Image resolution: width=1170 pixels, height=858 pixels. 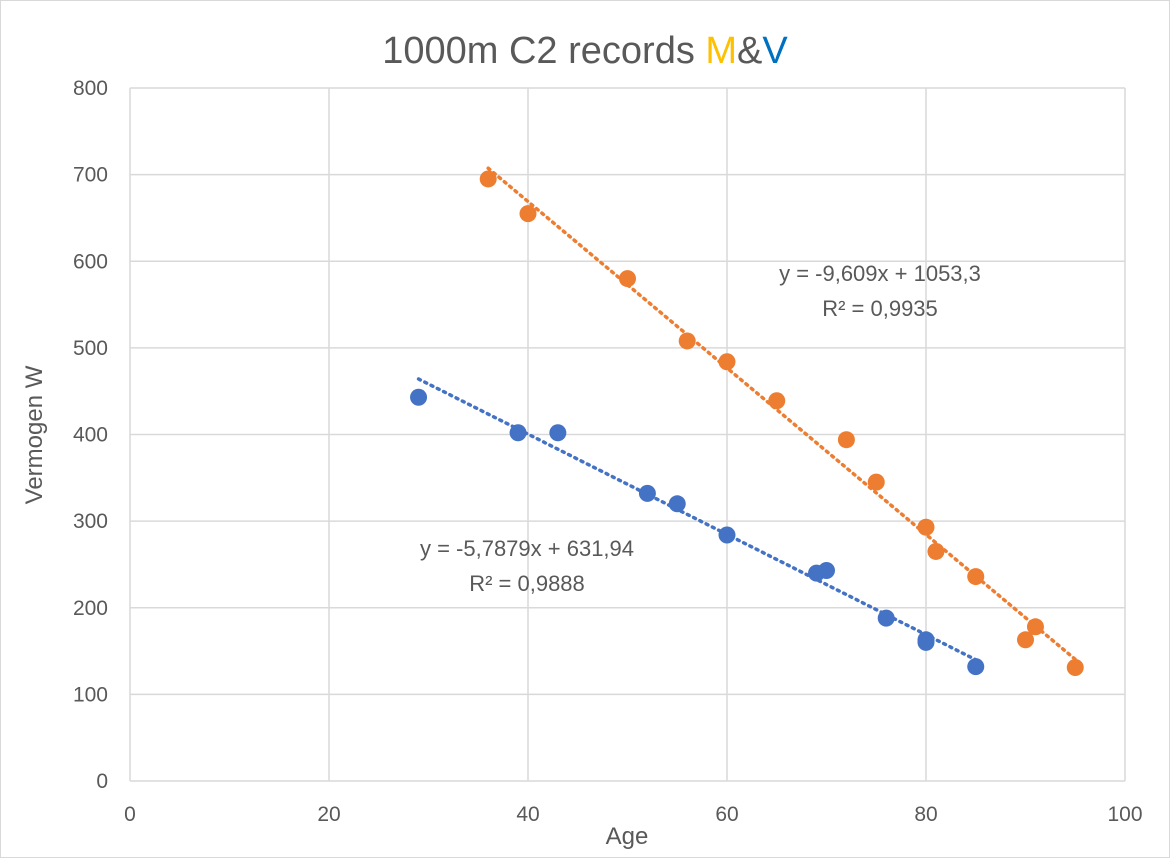 What do you see at coordinates (90, 175) in the screenshot?
I see `y-tick-label: 700` at bounding box center [90, 175].